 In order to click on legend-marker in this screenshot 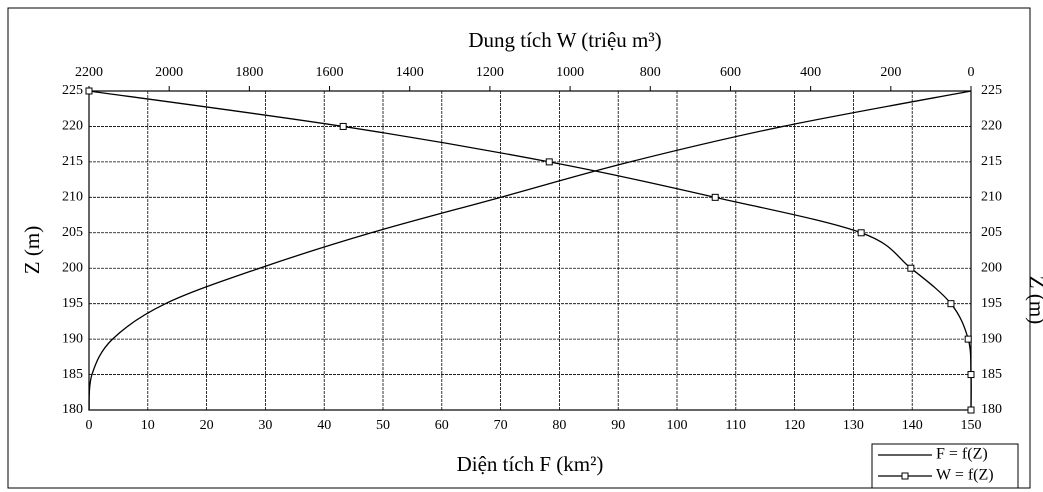, I will do `click(905, 476)`.